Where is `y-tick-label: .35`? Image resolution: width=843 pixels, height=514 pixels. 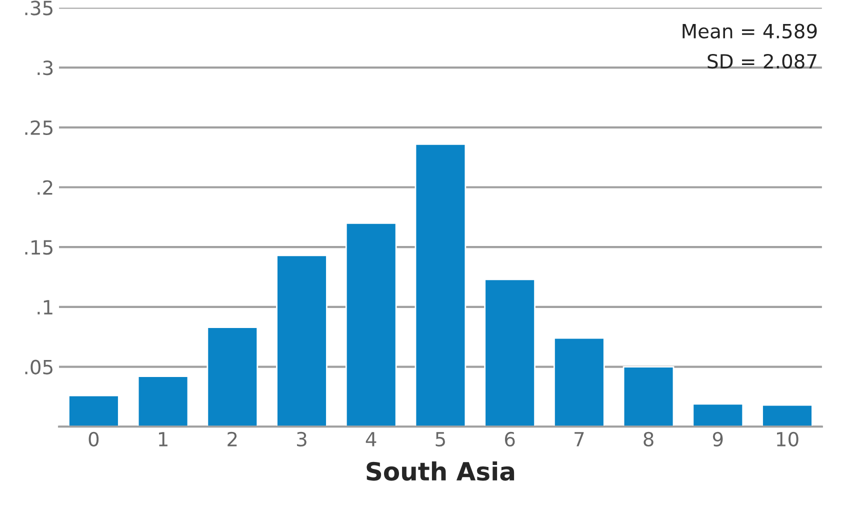
y-tick-label: .35 is located at coordinates (38, 8).